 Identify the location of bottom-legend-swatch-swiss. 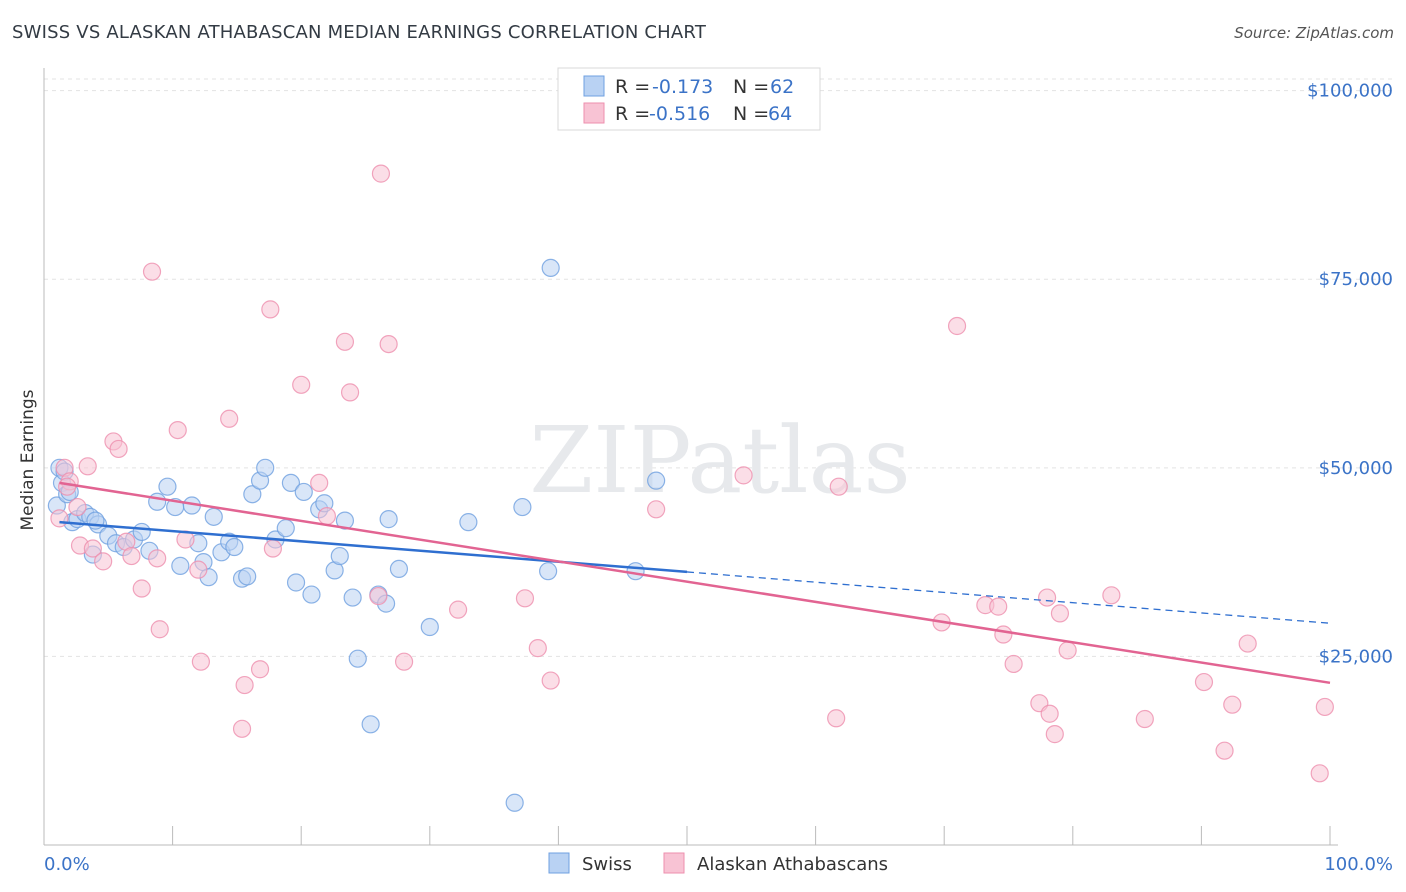
(559, 863).